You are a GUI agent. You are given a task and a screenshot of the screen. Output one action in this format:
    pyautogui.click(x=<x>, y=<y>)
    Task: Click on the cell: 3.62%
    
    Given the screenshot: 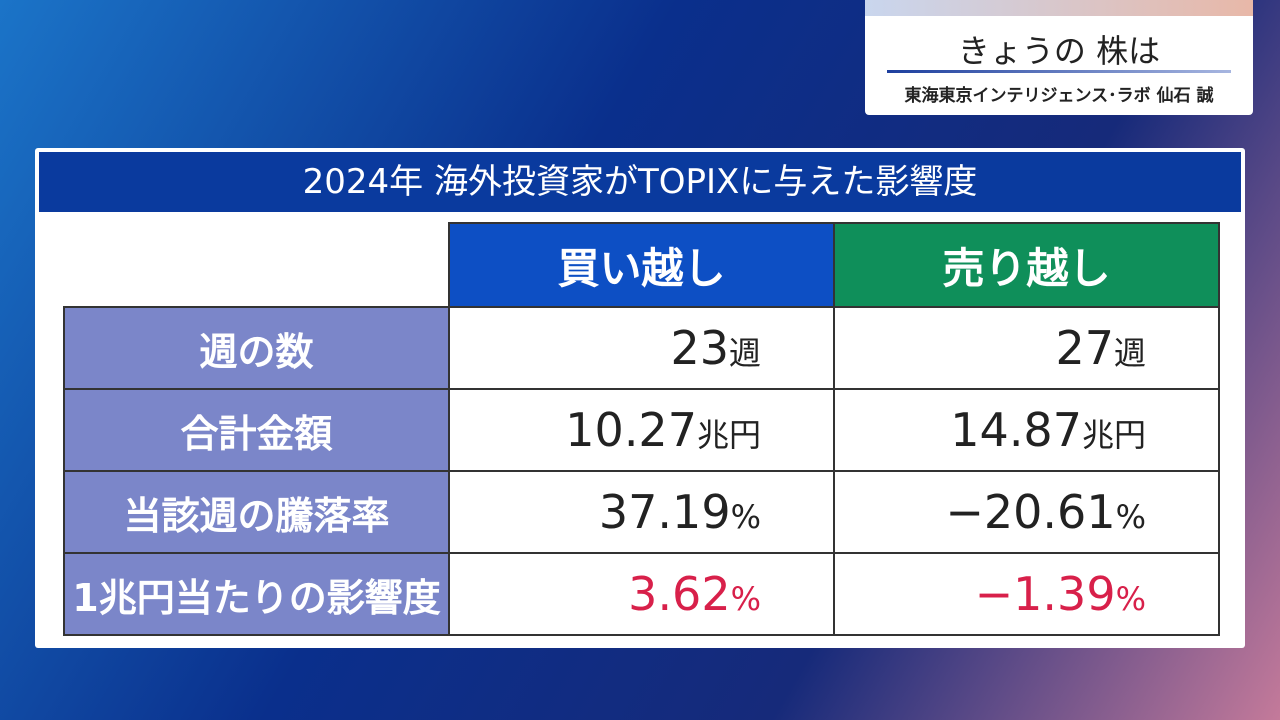 What is the action you would take?
    pyautogui.click(x=641, y=594)
    